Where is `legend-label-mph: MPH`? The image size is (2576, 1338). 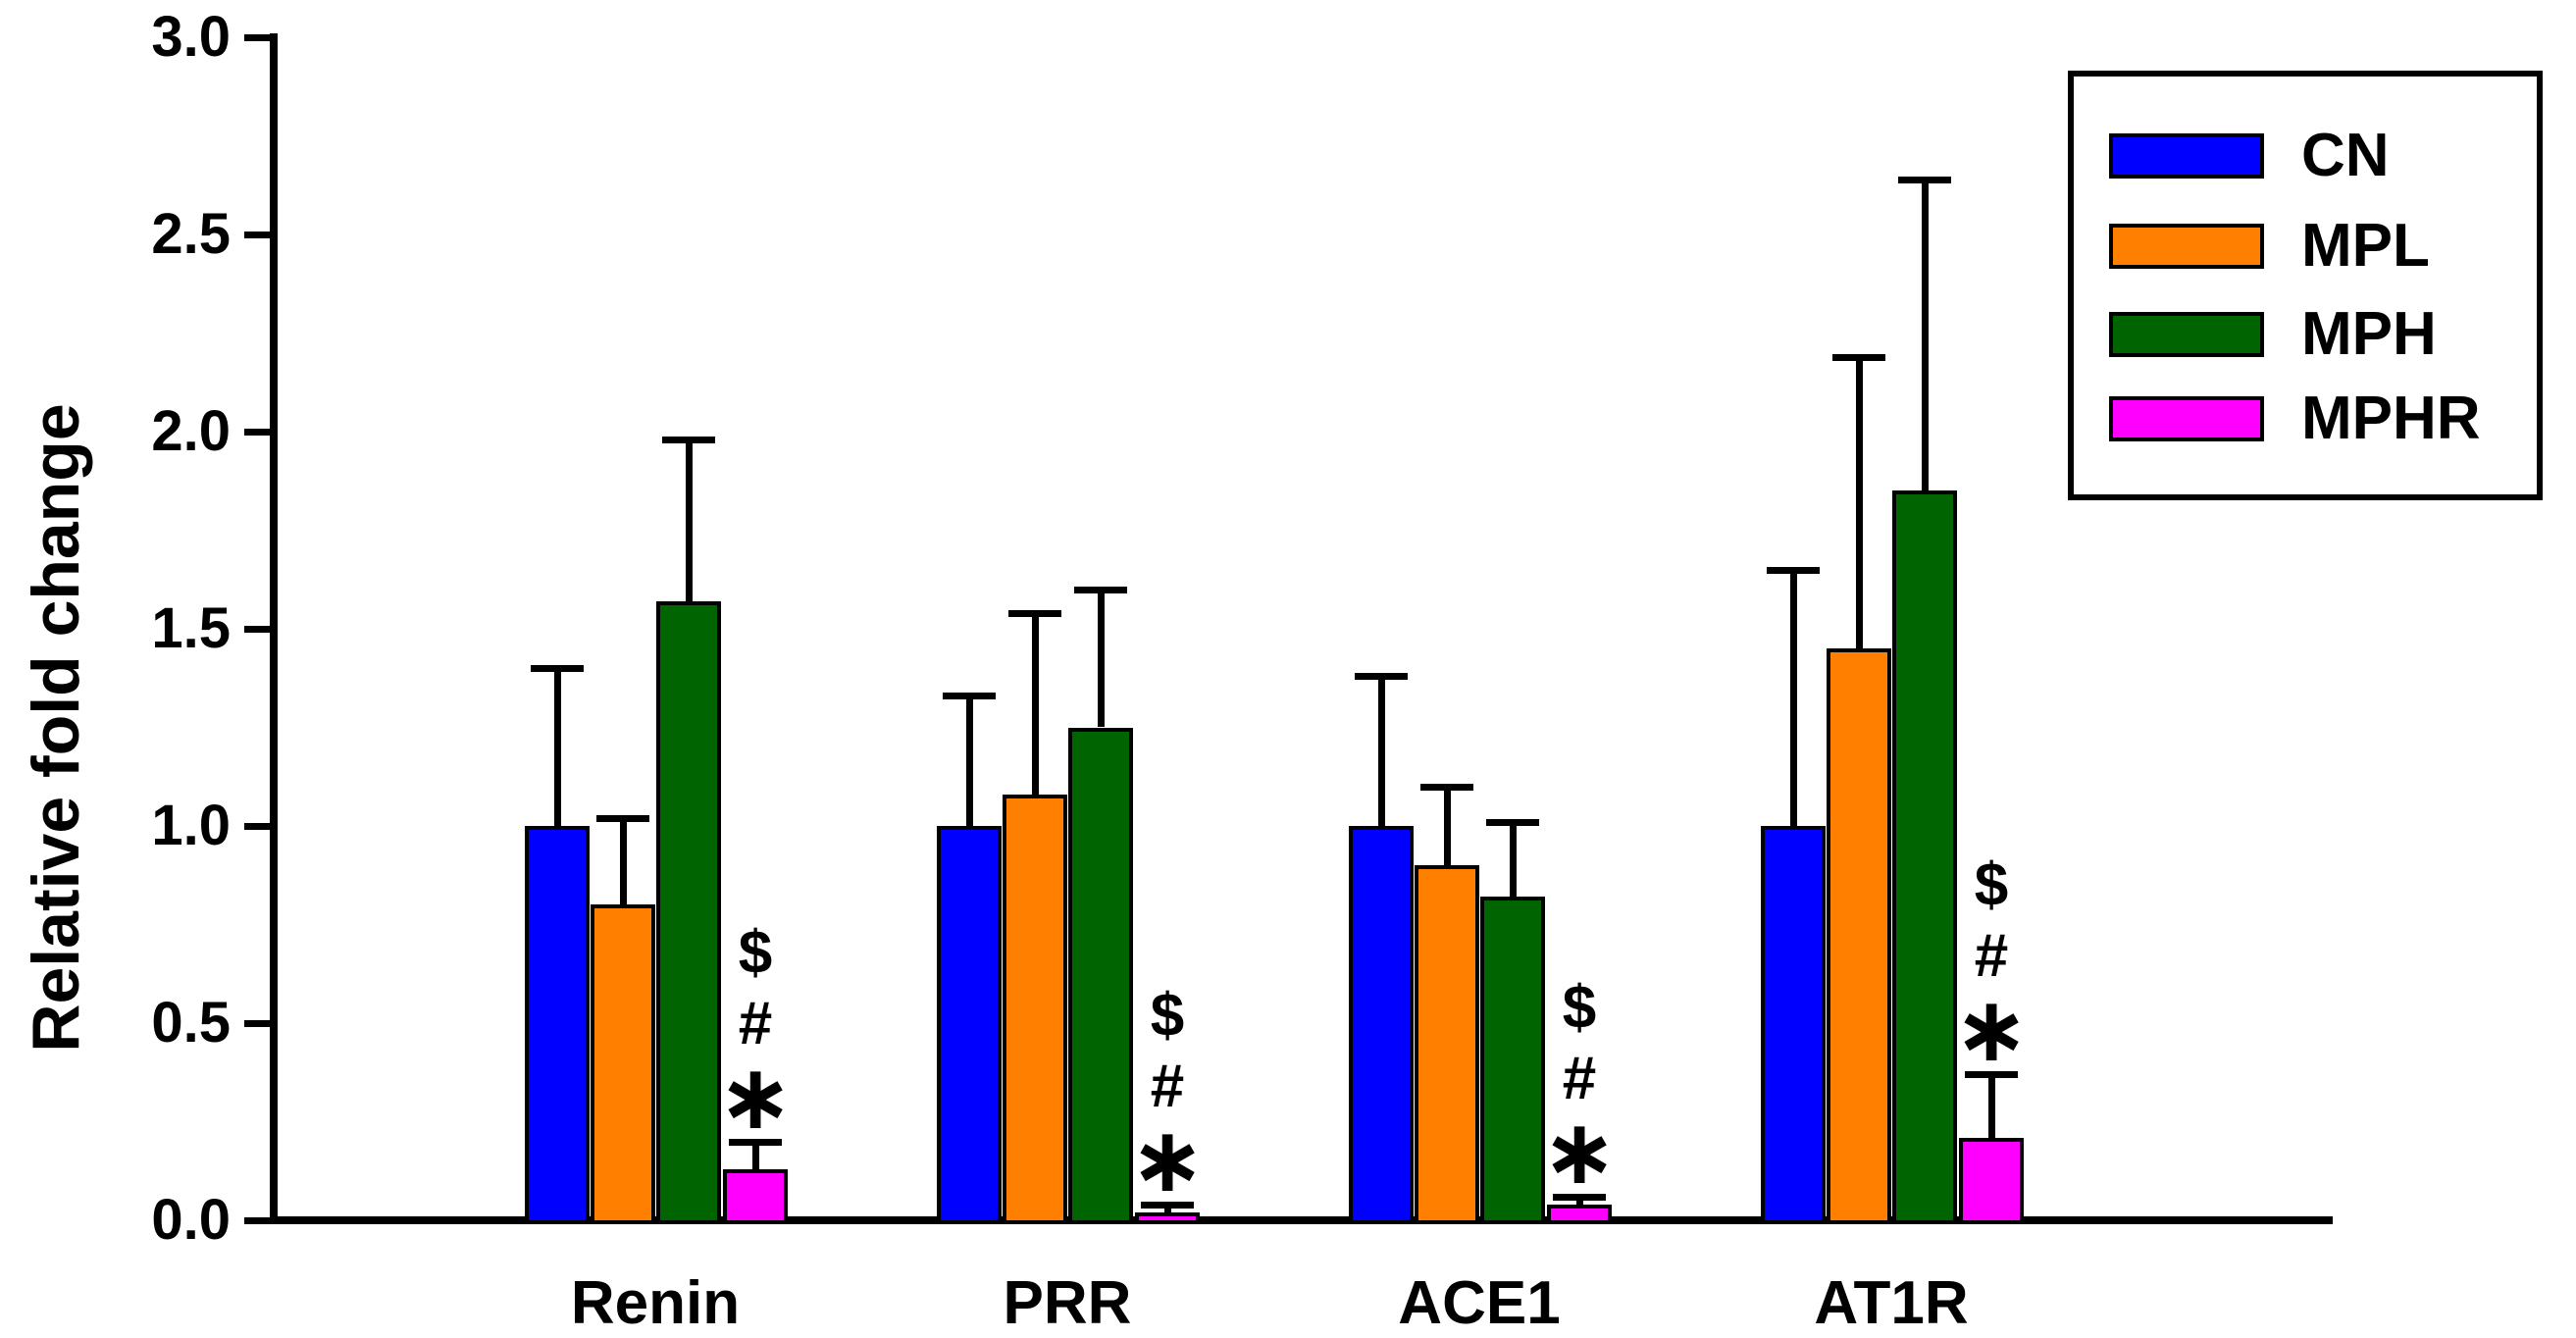 legend-label-mph: MPH is located at coordinates (2369, 334).